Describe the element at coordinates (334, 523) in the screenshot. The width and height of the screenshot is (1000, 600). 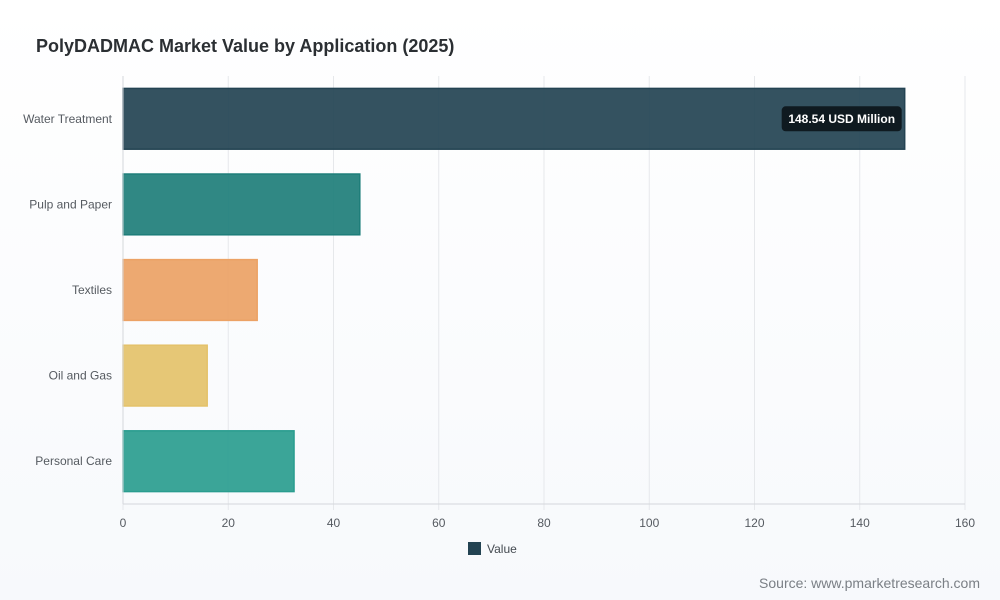
I see `x-tick-label: 40` at that location.